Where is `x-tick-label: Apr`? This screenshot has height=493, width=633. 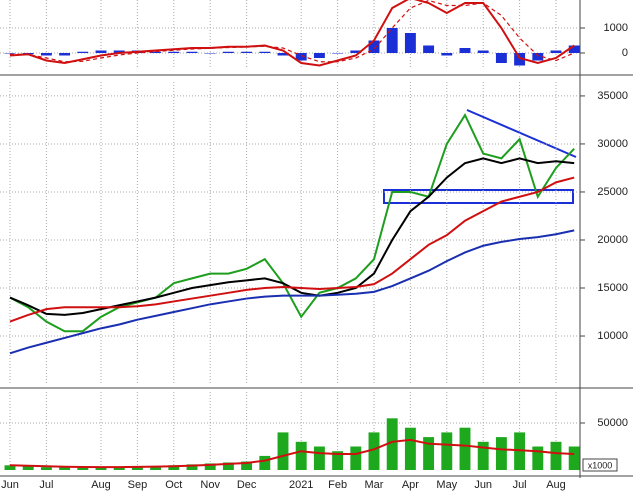 x-tick-label: Apr is located at coordinates (410, 485).